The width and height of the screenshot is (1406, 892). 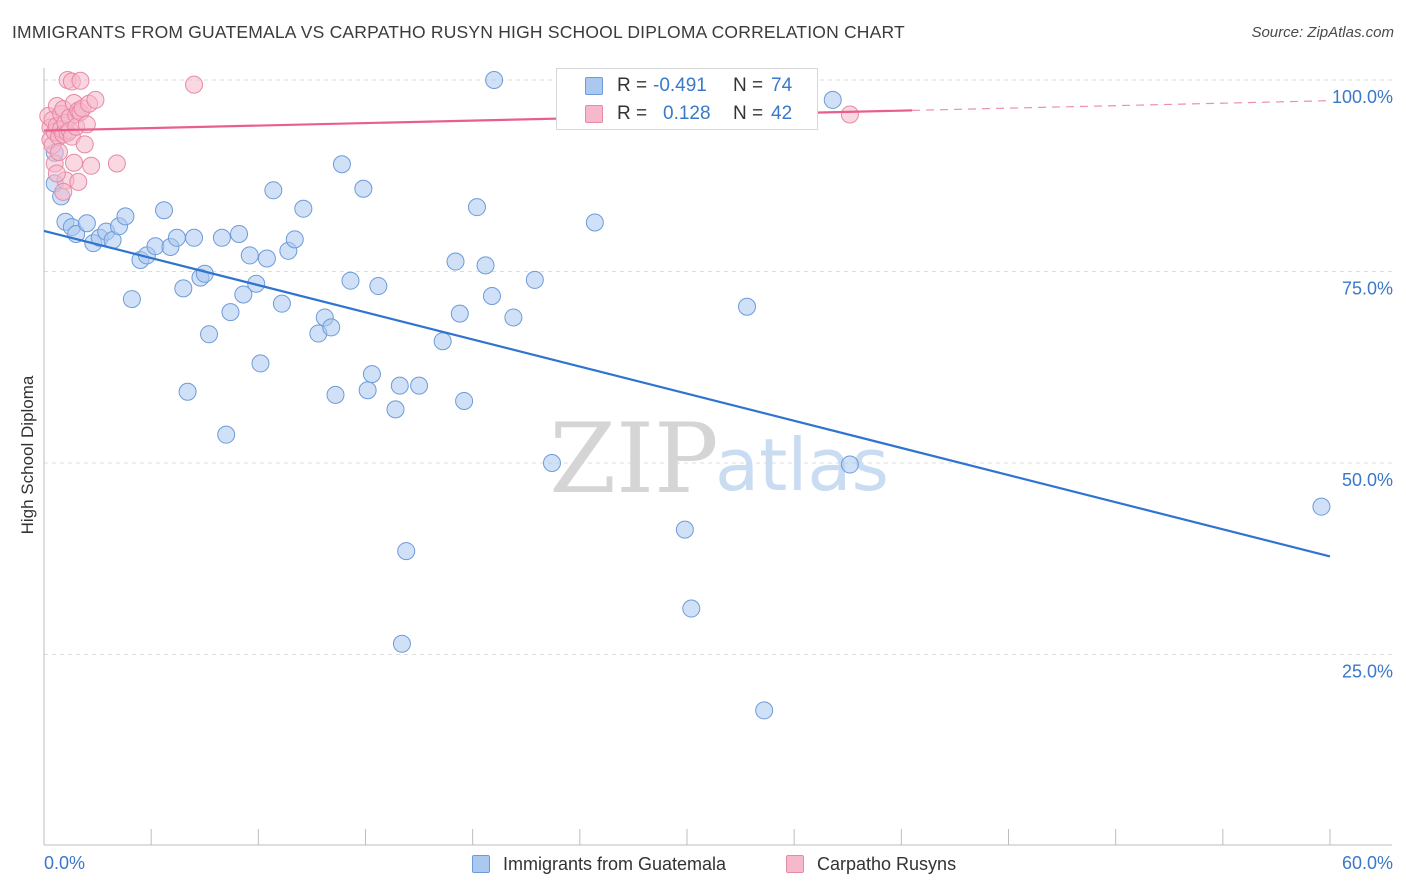 What do you see at coordinates (782, 85) in the screenshot?
I see `n-value-guatemala: 74` at bounding box center [782, 85].